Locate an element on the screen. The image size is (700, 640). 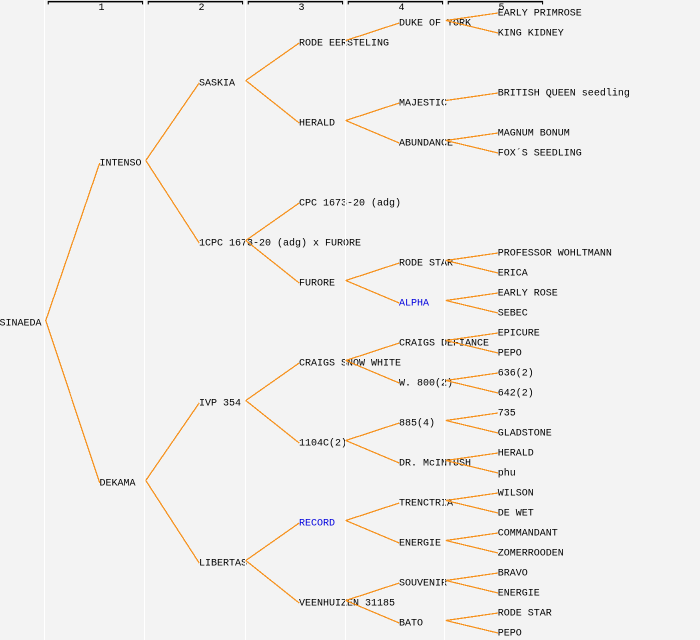
svg-text: LIBERTAS is located at coordinates (223, 564).